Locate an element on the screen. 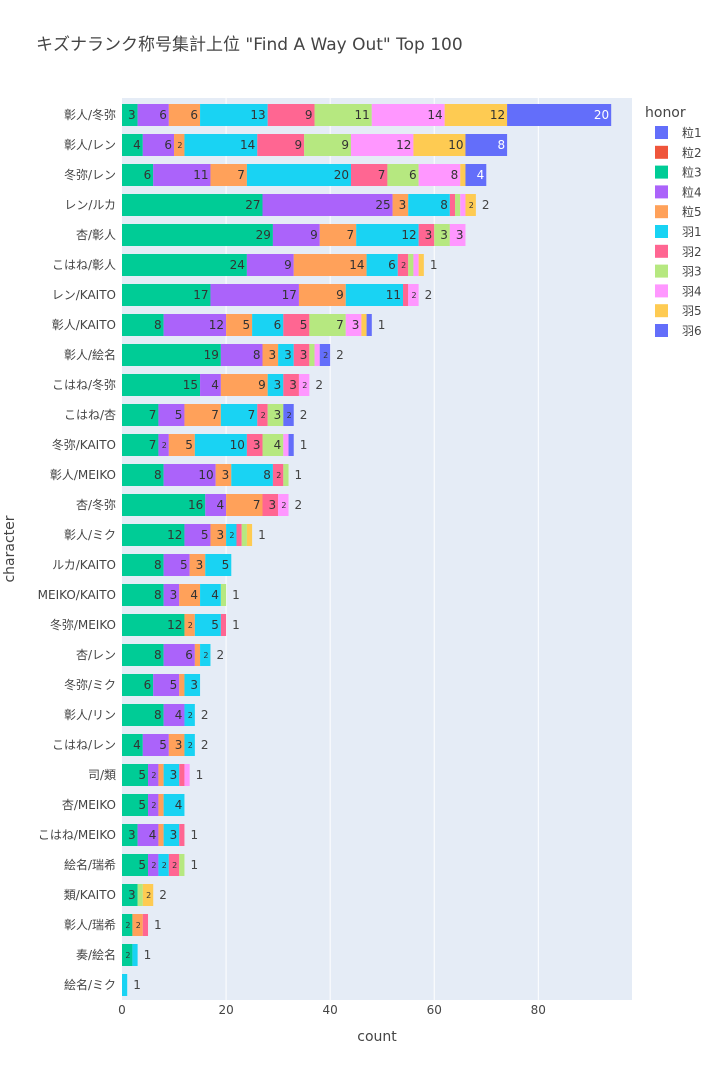  legend-label: 粒5 is located at coordinates (692, 211).